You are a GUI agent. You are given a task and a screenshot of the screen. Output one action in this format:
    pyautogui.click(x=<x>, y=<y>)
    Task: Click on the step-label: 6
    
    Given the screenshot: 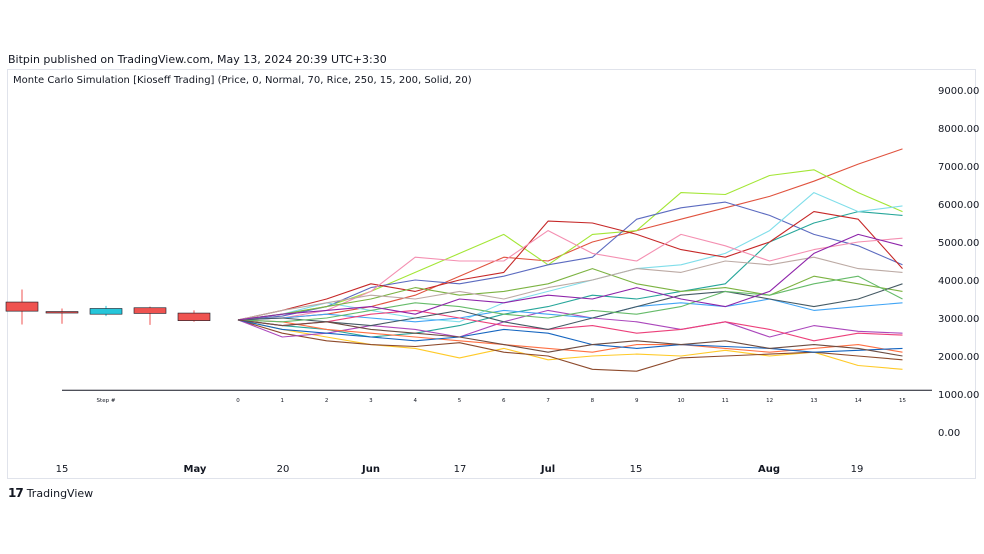 What is the action you would take?
    pyautogui.click(x=504, y=401)
    